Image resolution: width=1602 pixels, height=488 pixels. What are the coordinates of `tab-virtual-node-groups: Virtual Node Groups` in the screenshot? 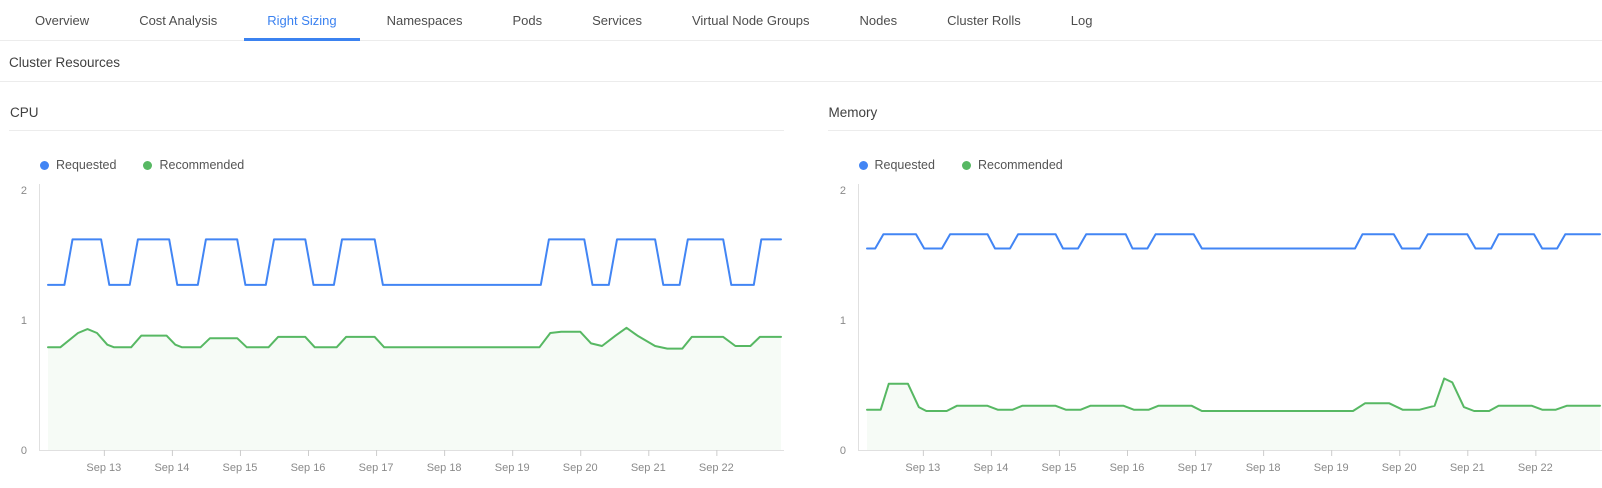 It's located at (750, 20).